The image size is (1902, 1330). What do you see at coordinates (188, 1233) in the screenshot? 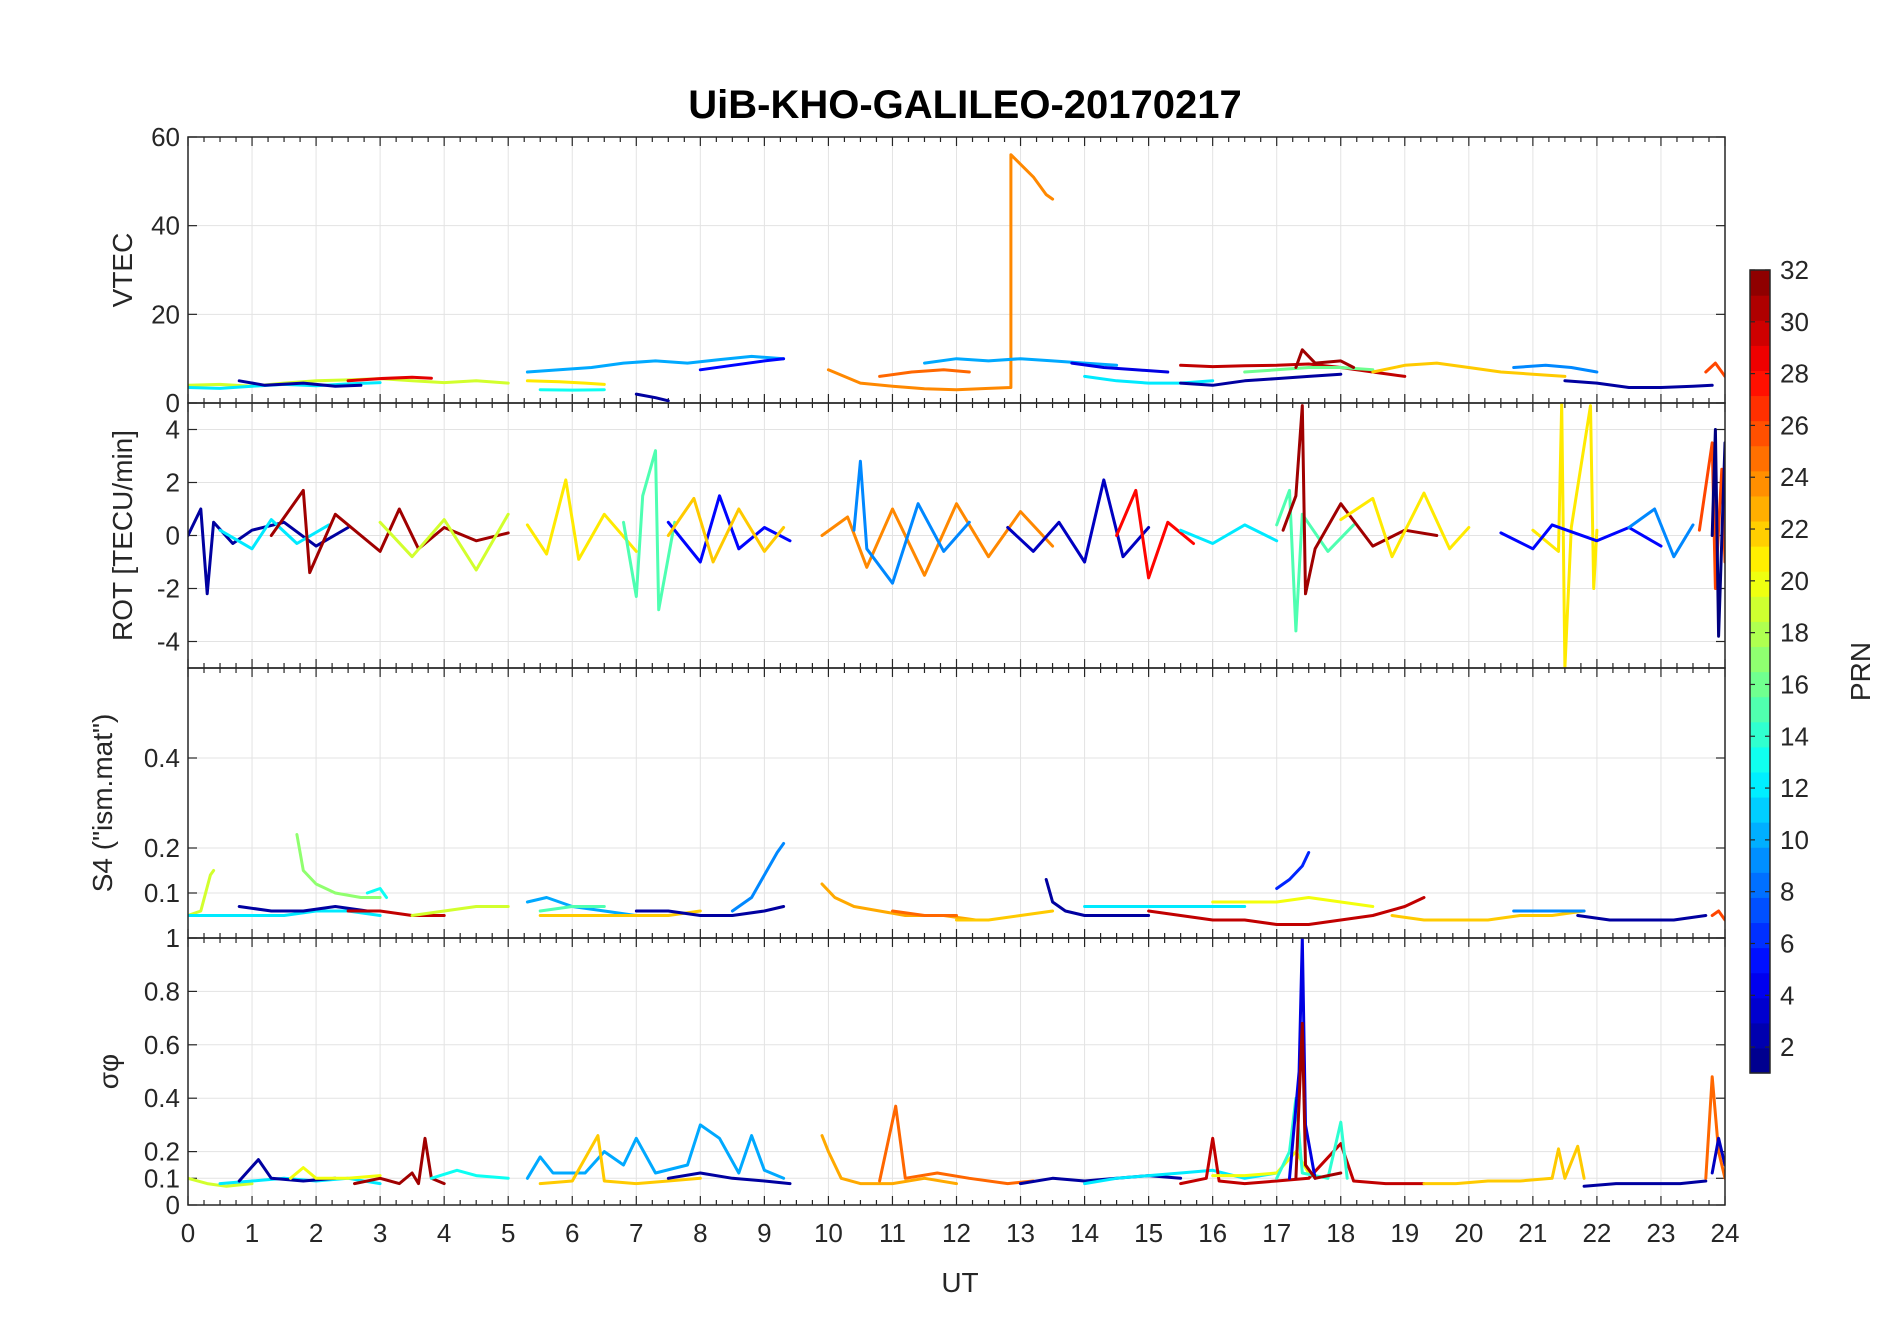
I see `x-tick-label: 0` at bounding box center [188, 1233].